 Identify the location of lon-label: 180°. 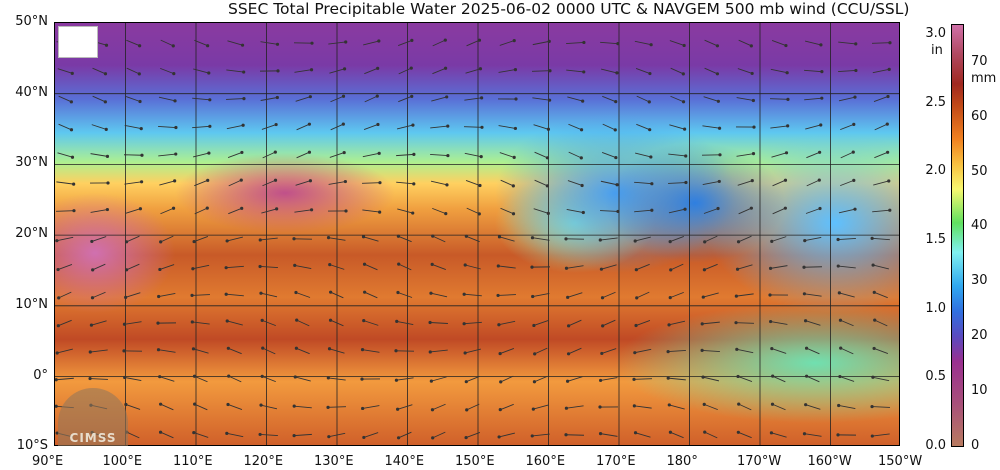
(682, 461).